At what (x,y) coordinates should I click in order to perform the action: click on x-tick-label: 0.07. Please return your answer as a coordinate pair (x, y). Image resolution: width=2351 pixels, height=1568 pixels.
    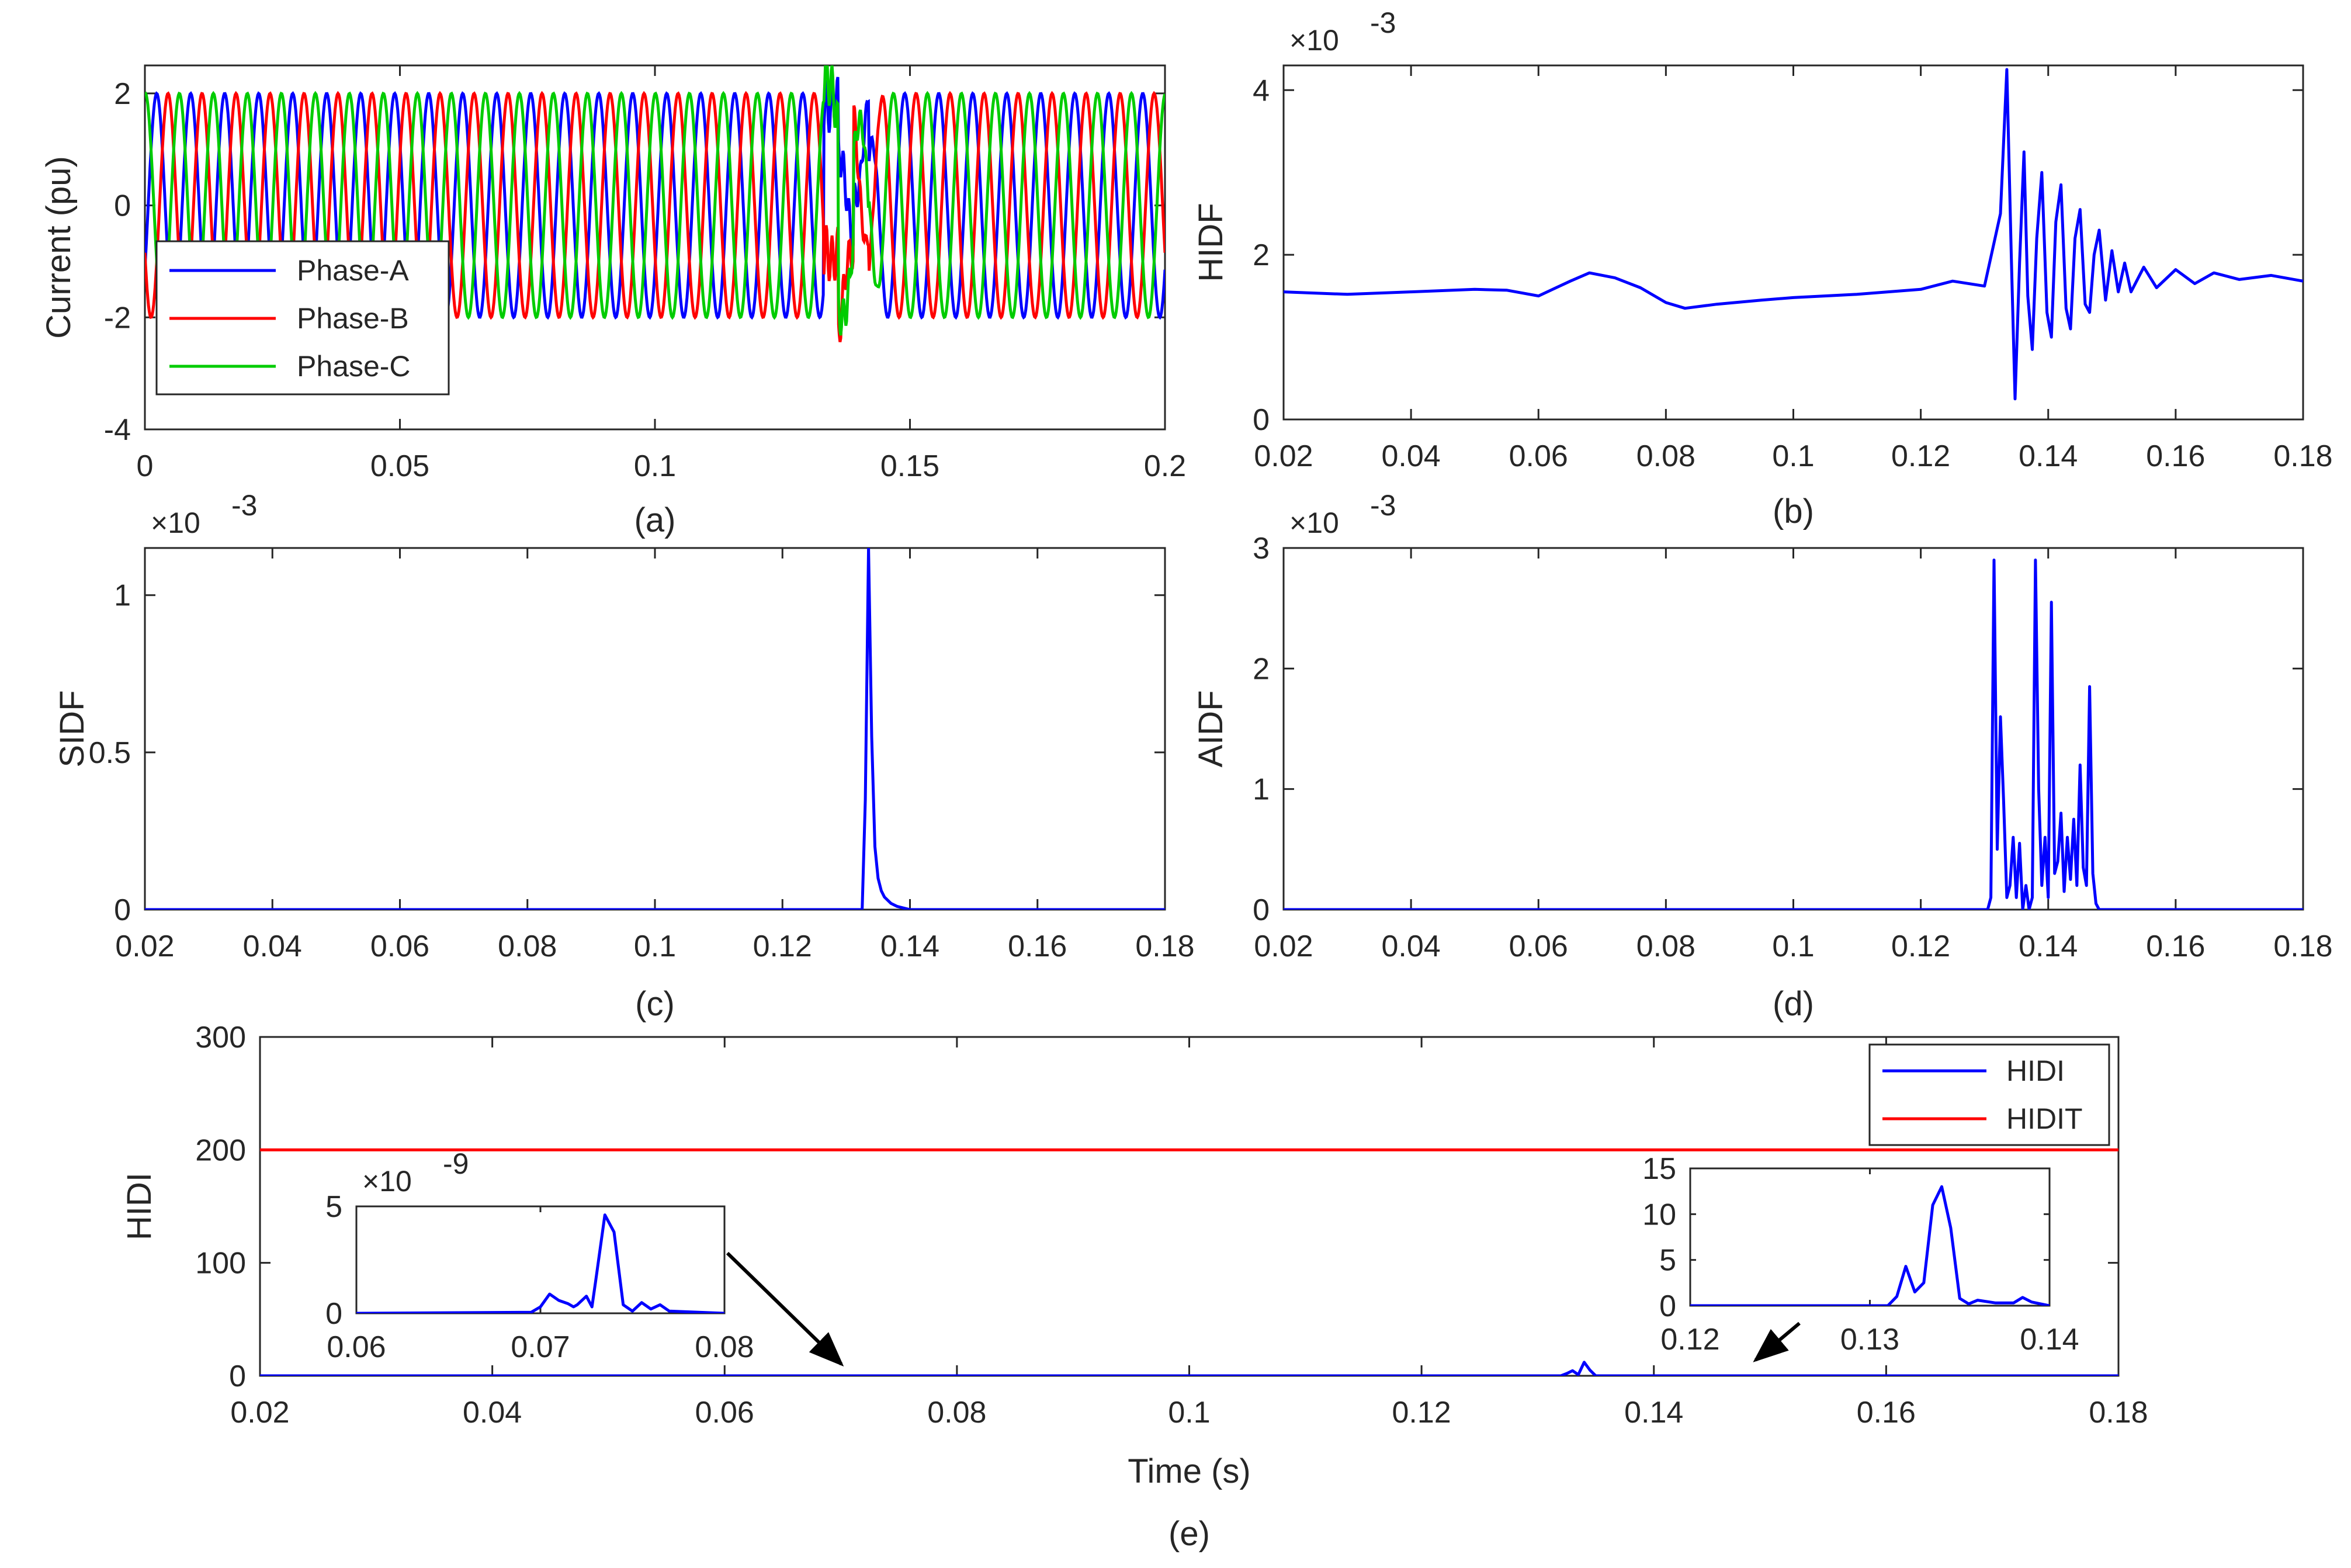
    Looking at the image, I should click on (540, 1347).